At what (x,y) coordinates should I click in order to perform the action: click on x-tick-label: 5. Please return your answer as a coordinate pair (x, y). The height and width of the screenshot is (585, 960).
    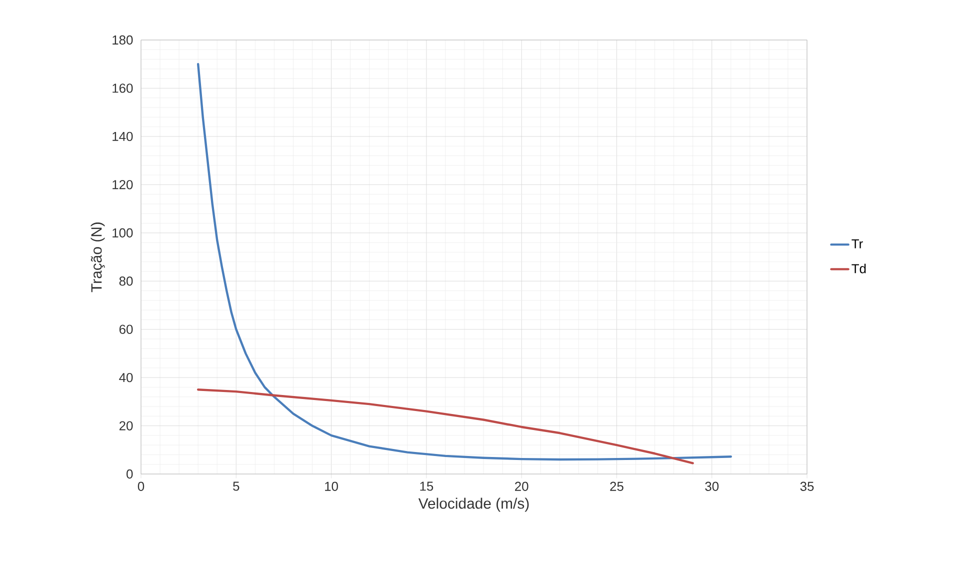
    Looking at the image, I should click on (236, 486).